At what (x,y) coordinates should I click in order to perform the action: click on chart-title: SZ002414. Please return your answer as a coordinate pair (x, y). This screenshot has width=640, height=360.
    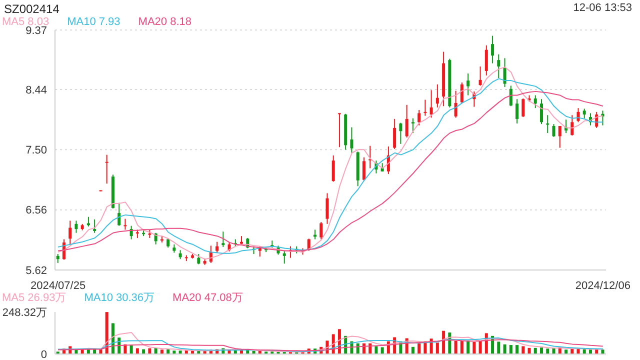
    Looking at the image, I should click on (32, 9).